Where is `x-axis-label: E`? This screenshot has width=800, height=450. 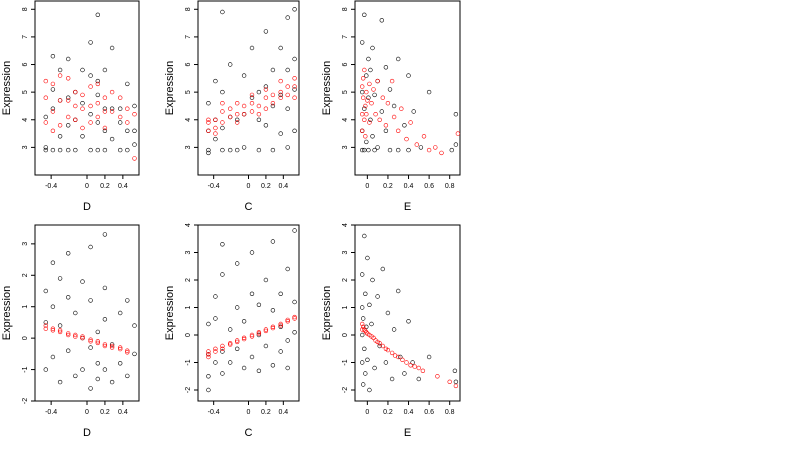
x-axis-label: E is located at coordinates (407, 433).